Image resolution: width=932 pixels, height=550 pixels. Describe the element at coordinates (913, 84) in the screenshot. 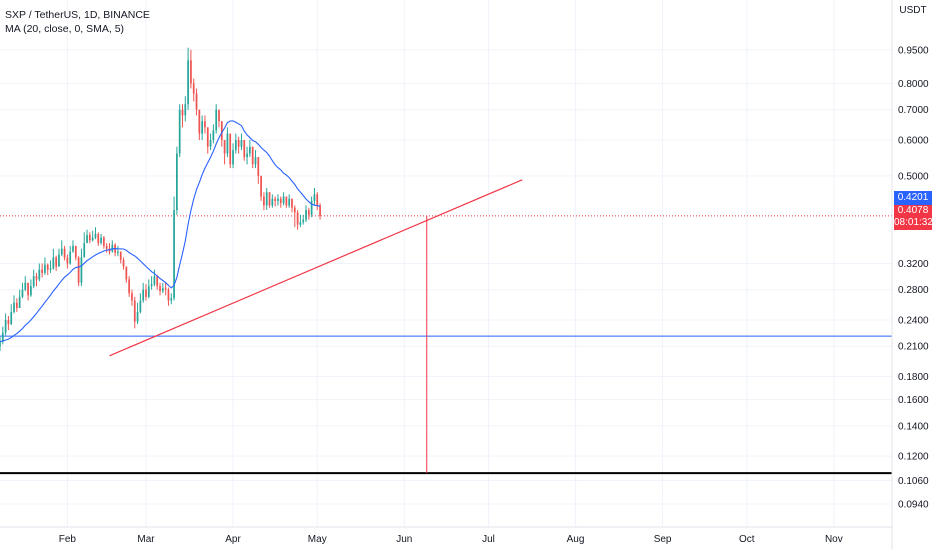

I see `y-tick-label: 0.8000` at that location.